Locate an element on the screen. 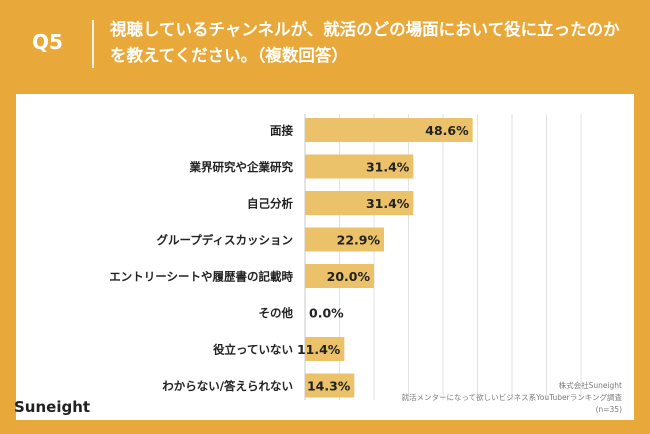  value-label: 48.6% is located at coordinates (447, 130).